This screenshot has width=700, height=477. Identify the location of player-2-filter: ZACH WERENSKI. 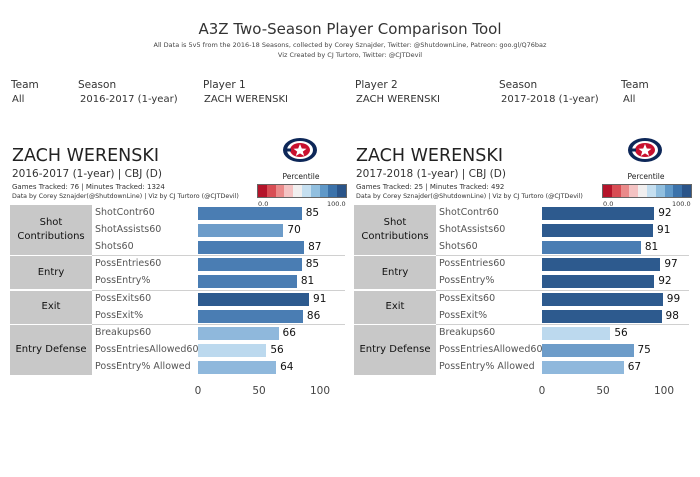
(398, 99).